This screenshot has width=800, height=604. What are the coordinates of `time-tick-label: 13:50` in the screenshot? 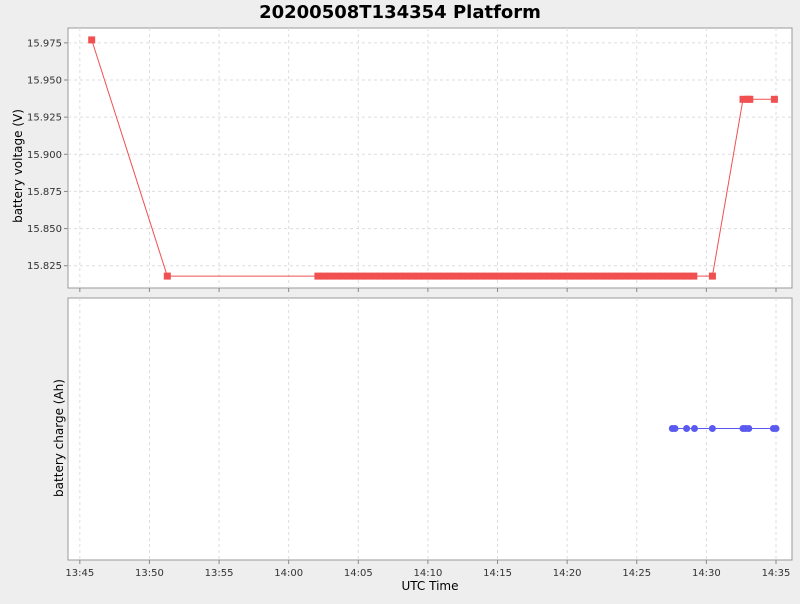 It's located at (149, 573).